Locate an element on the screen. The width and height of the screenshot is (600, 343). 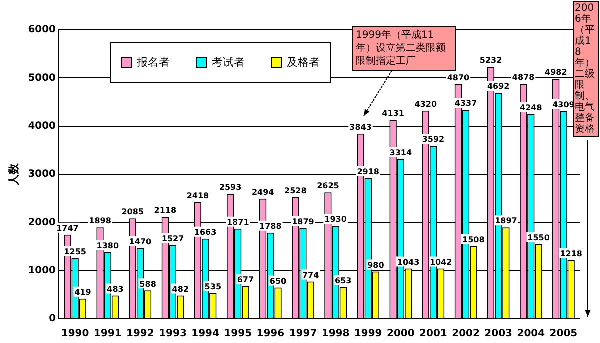
x-tick-label: 2003 is located at coordinates (498, 334).